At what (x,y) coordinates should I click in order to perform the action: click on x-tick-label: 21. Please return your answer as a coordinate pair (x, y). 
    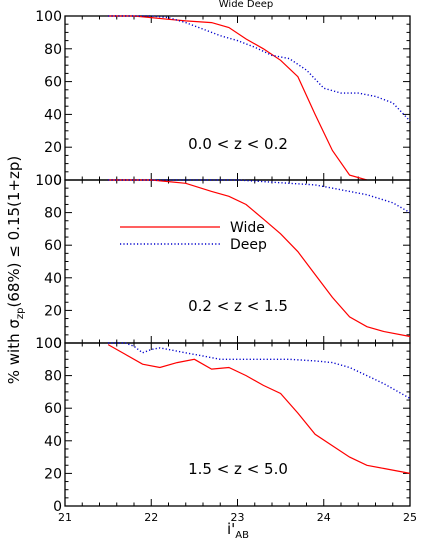
    Looking at the image, I should click on (65, 517).